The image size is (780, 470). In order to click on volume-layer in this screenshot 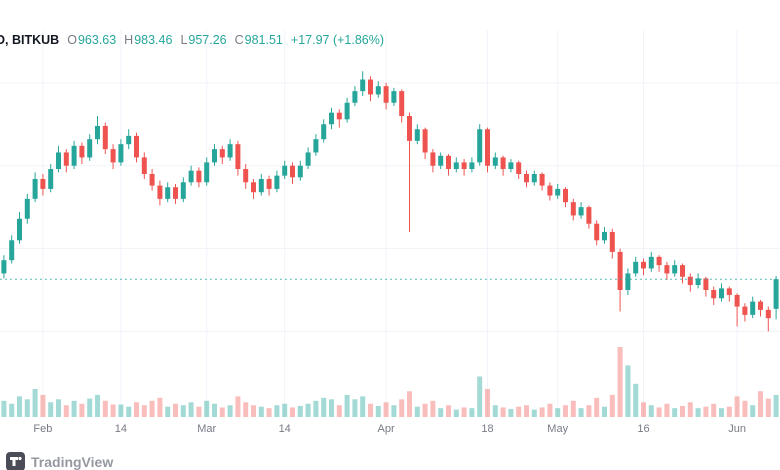, I will do `click(390, 382)`.